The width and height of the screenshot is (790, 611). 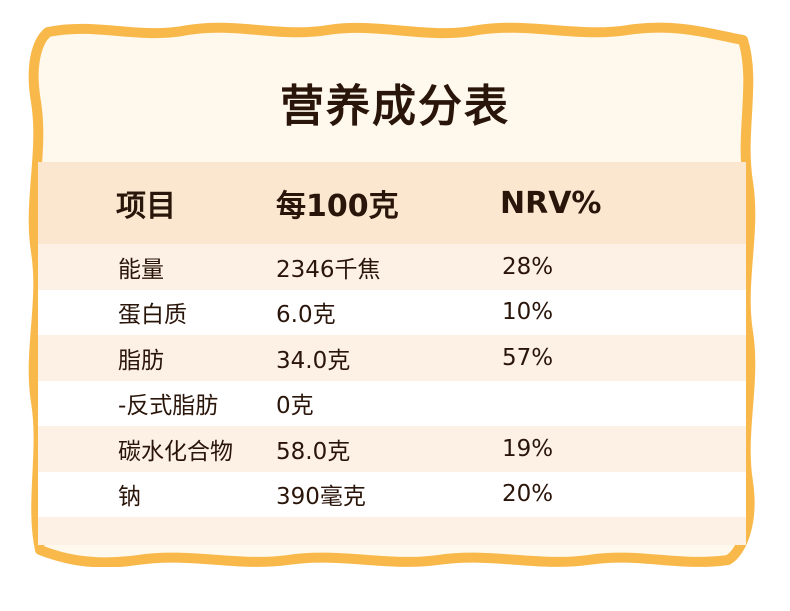 I want to click on cell-nrv: 20%, so click(x=528, y=494).